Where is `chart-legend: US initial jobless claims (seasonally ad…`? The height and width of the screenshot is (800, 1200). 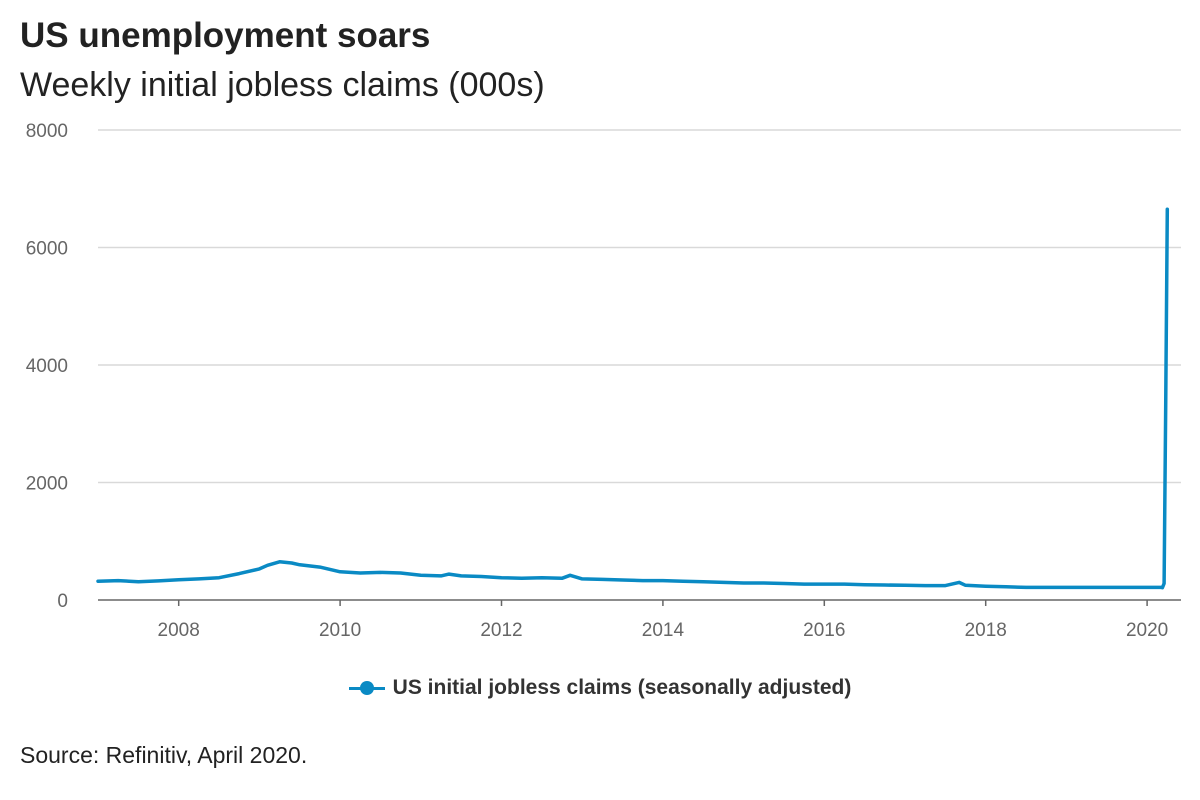 chart-legend: US initial jobless claims (seasonally ad… is located at coordinates (600, 688).